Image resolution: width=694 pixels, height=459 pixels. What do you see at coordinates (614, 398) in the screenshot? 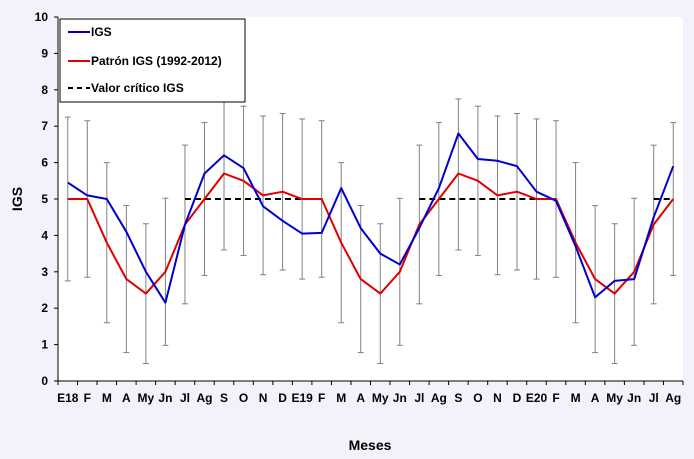
I see `x-tick-label-28: My` at bounding box center [614, 398].